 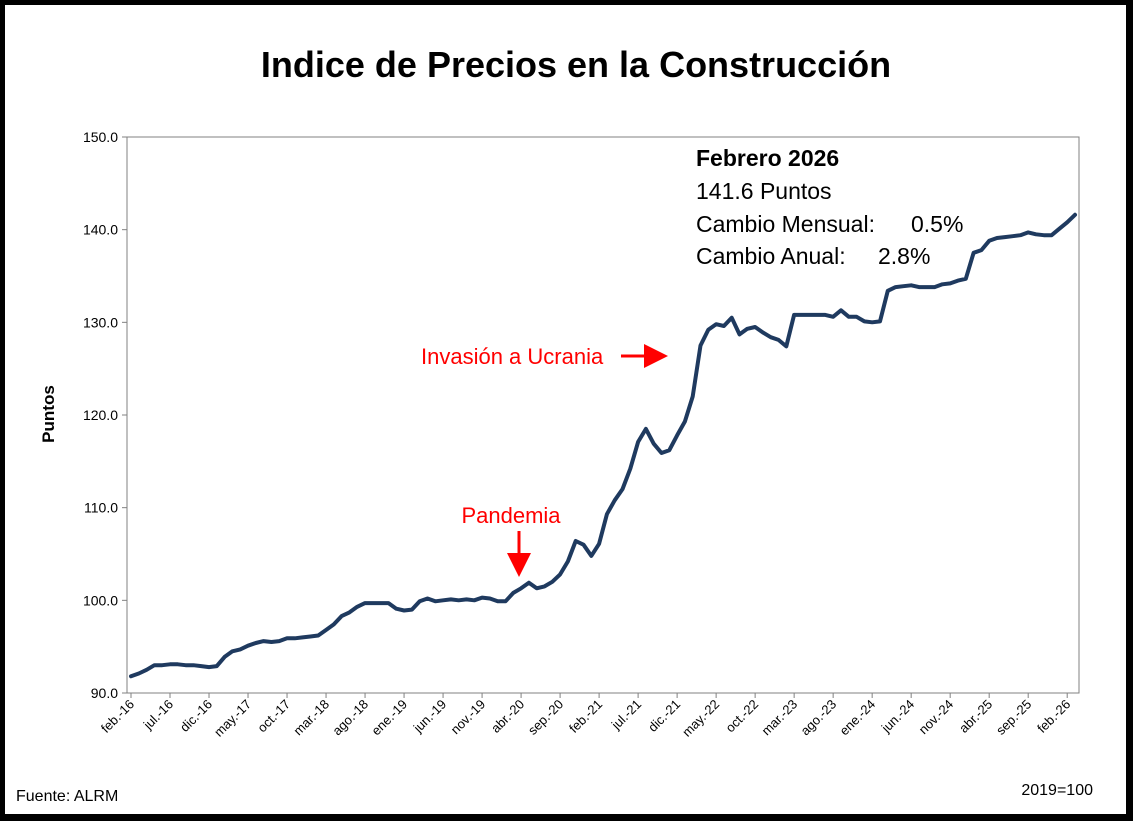 What do you see at coordinates (389, 718) in the screenshot?
I see `x-tick-label: ene.-19` at bounding box center [389, 718].